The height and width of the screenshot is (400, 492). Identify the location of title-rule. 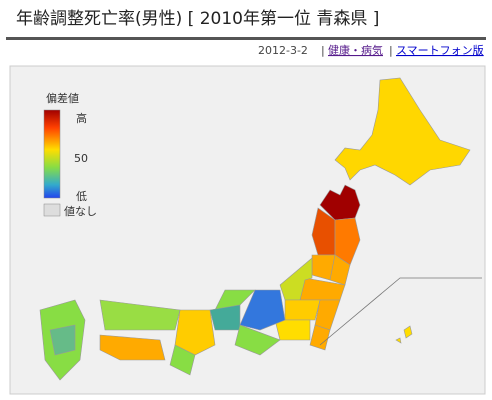
(246, 38).